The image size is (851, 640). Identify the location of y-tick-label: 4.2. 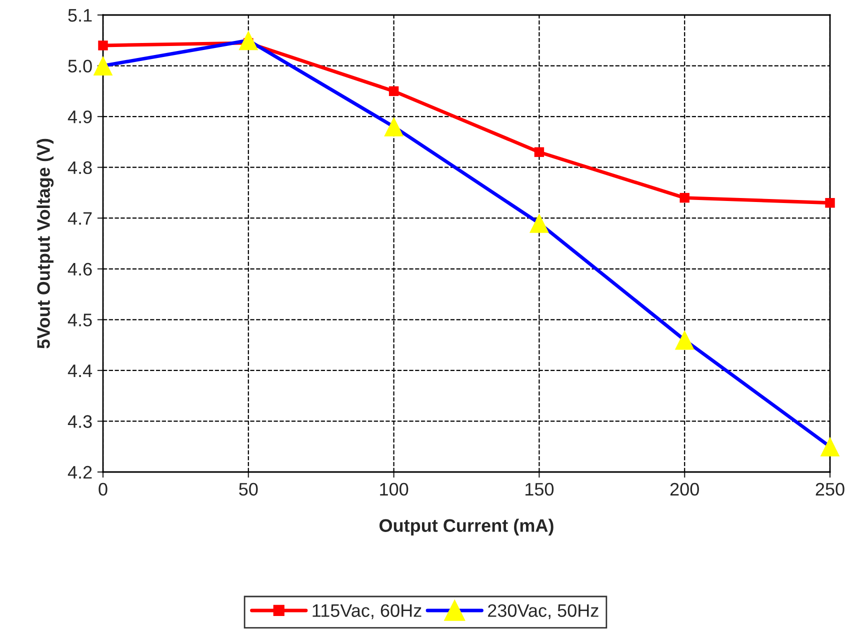
(80, 472).